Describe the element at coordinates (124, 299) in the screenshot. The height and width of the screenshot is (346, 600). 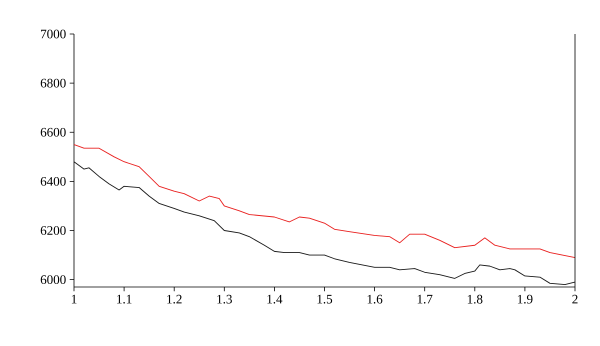
I see `x-tick-label: 1.1` at that location.